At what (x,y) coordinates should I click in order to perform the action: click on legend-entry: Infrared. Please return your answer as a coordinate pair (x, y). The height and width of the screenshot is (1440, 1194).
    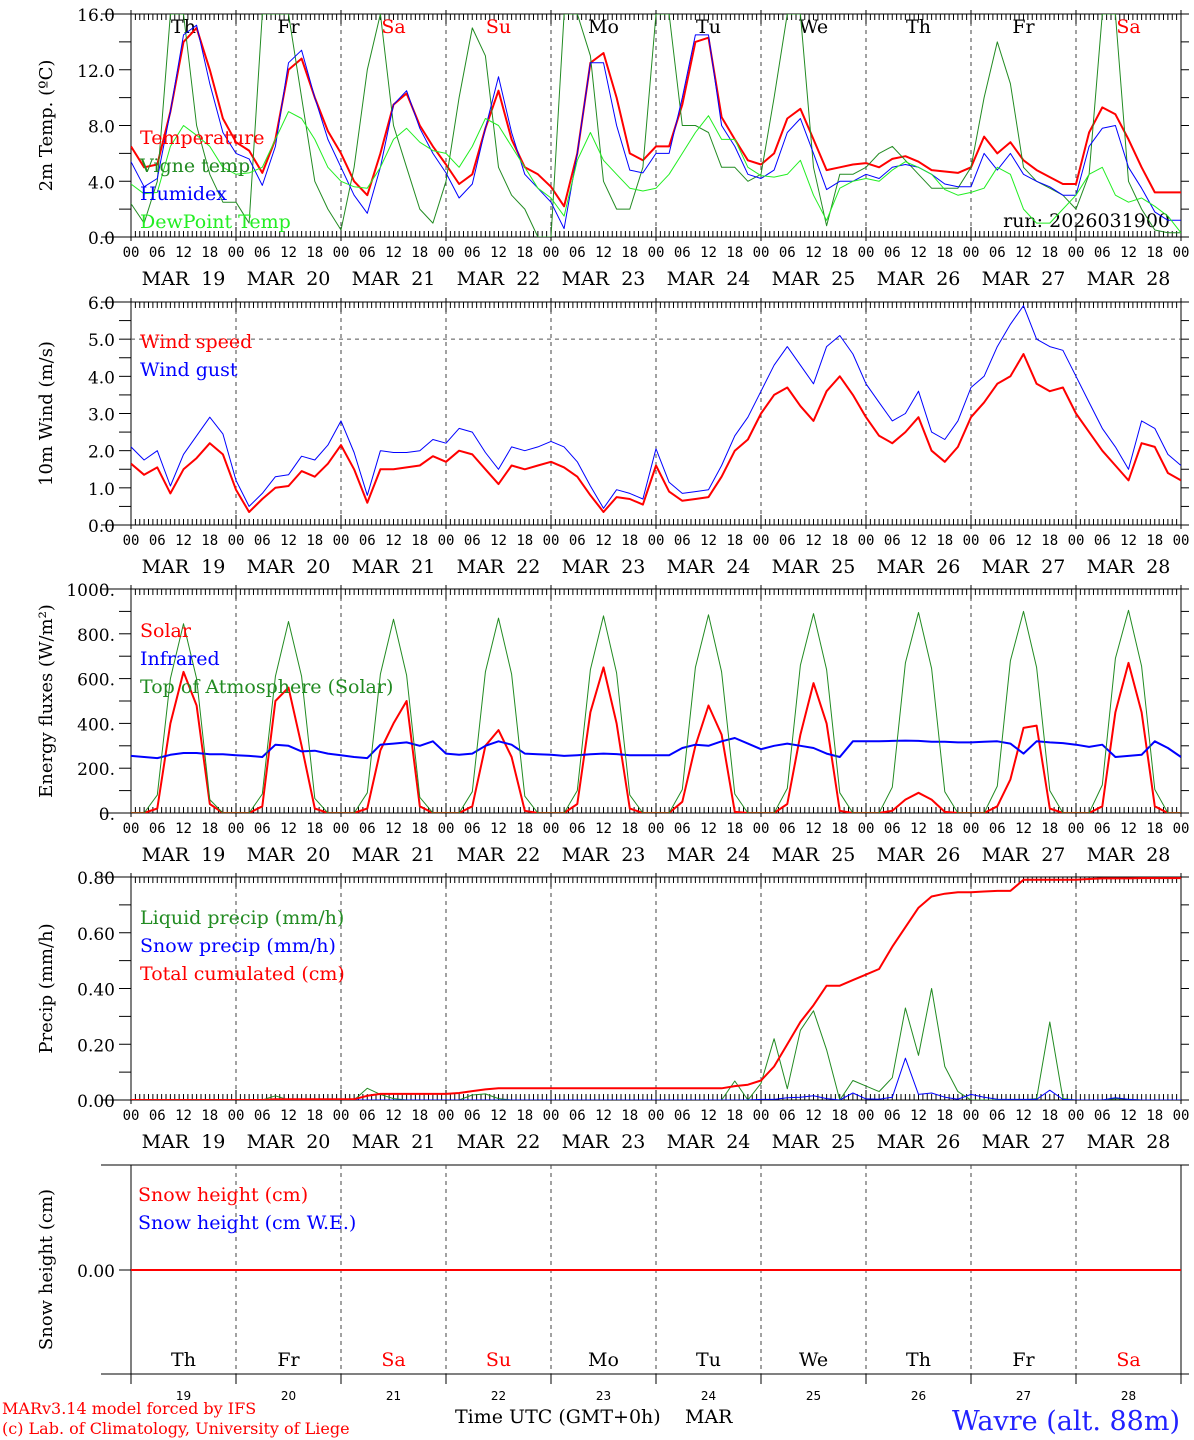
    Looking at the image, I should click on (180, 659).